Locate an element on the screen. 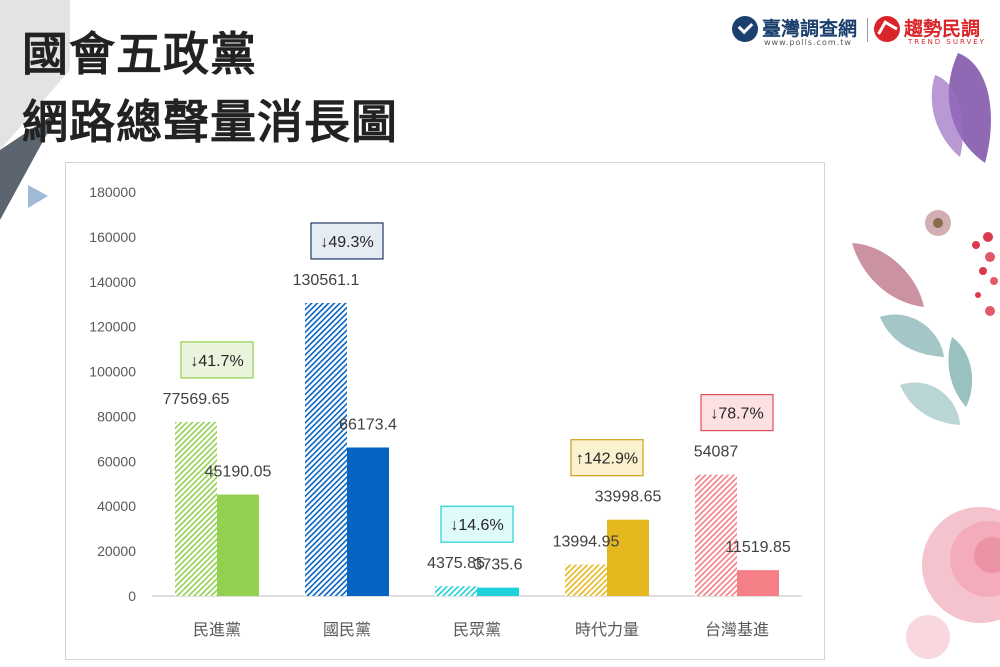  floral-decoration is located at coordinates (926, 356).